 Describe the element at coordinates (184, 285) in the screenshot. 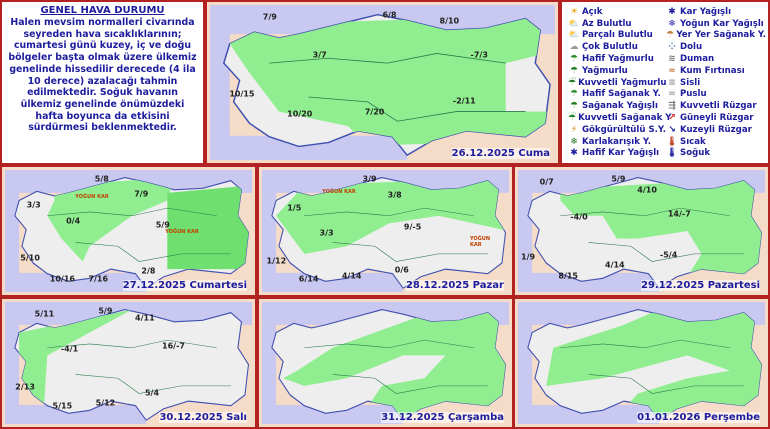

I see `map-date: 27.12.2025 Cumartesi` at that location.